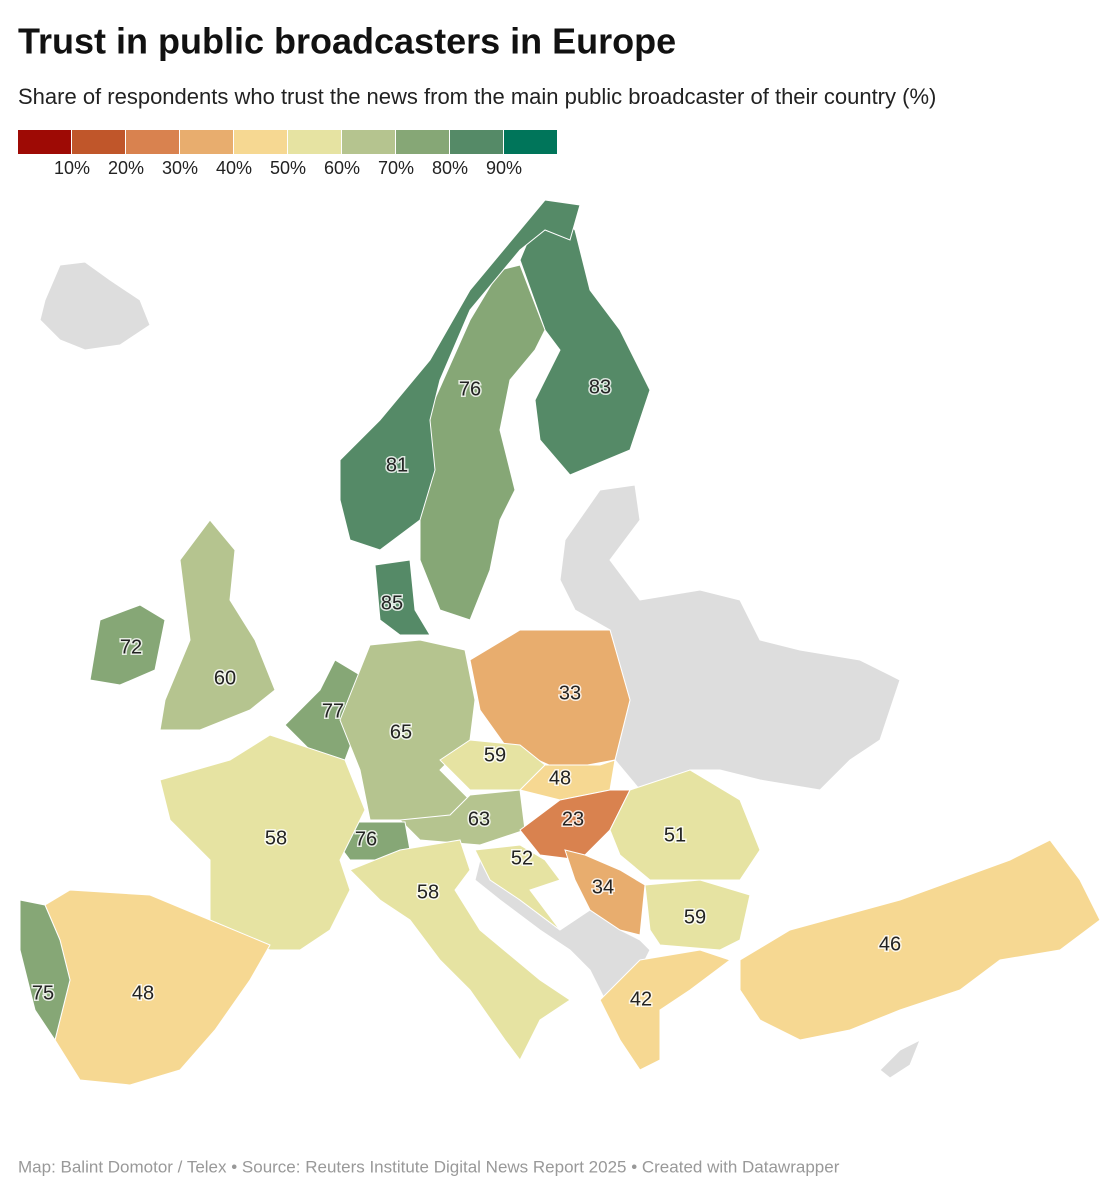 Image resolution: width=1120 pixels, height=1200 pixels. Describe the element at coordinates (890, 944) in the screenshot. I see `country-value: 46` at that location.